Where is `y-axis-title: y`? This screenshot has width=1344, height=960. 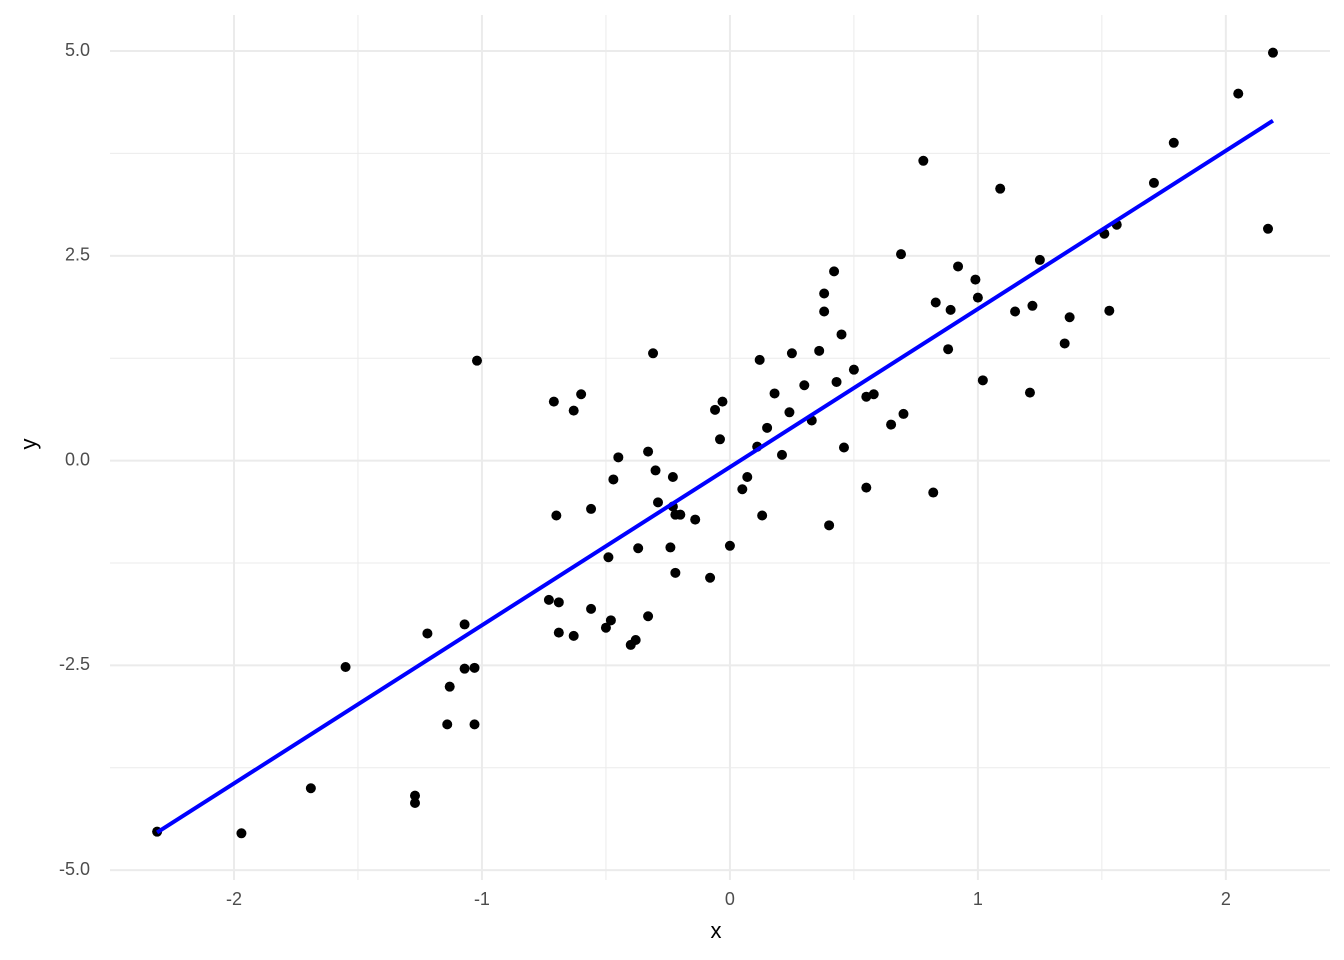
y-axis-title: y is located at coordinates (28, 444).